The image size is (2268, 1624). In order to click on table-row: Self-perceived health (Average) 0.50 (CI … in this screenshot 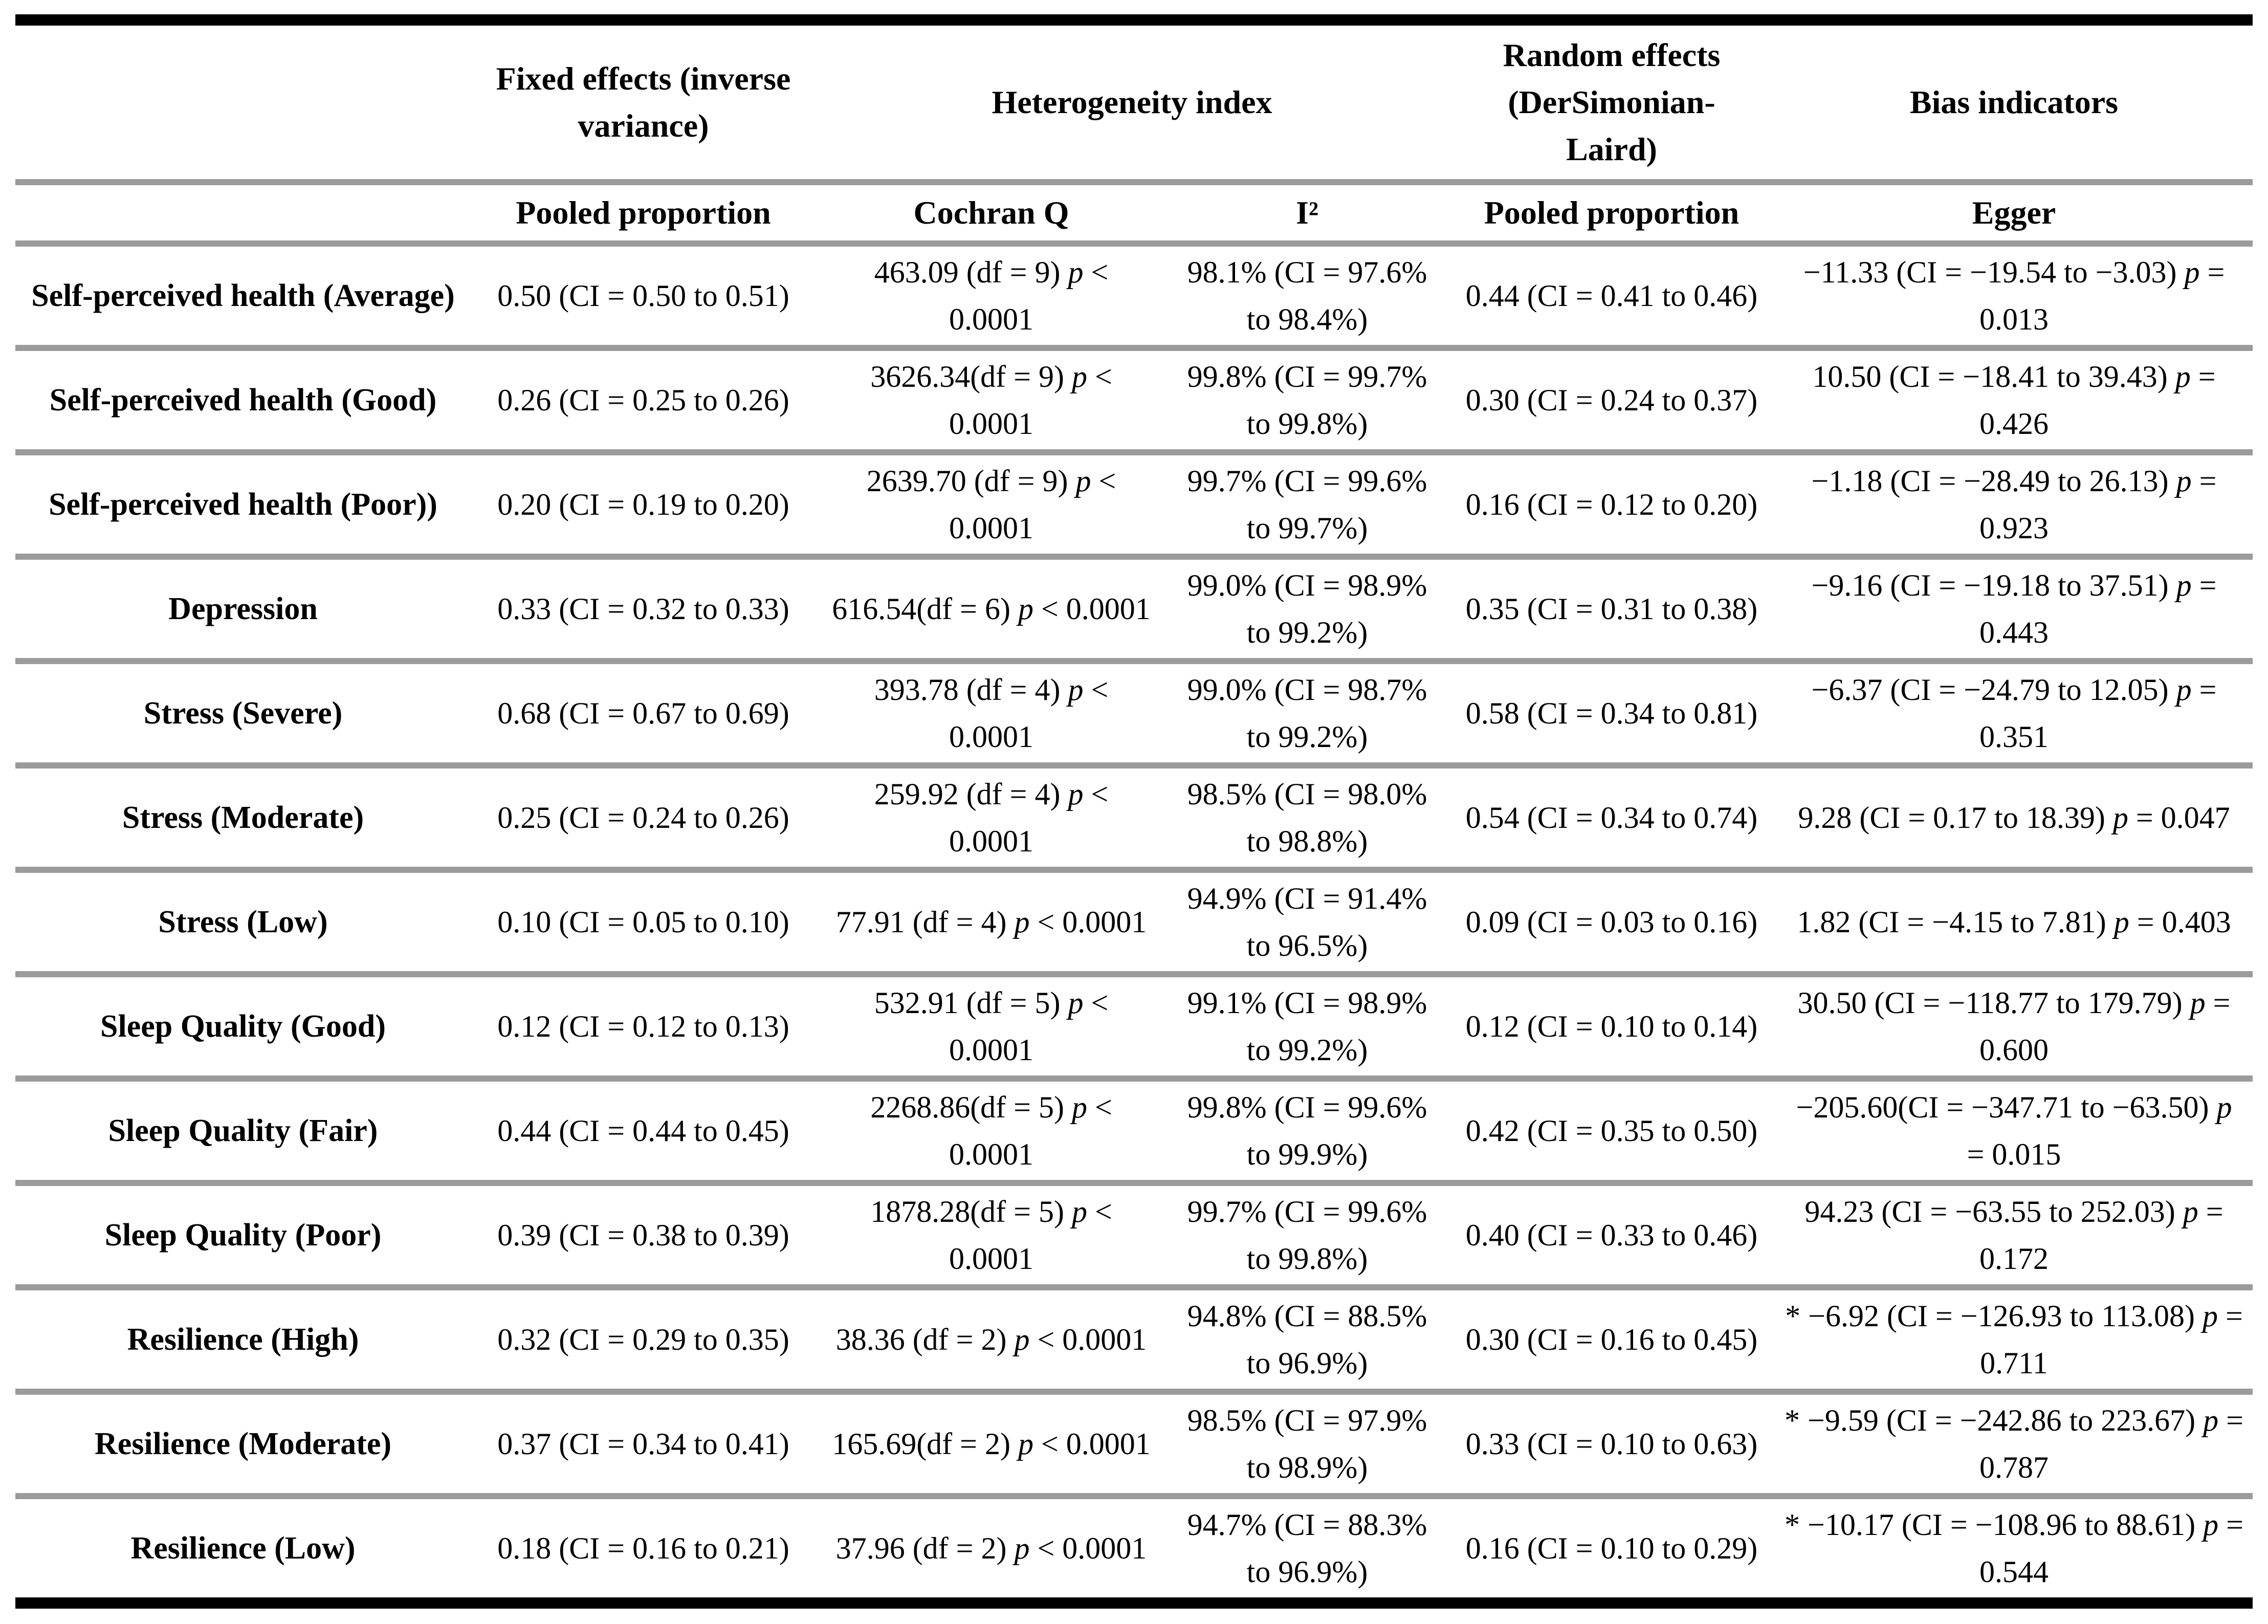, I will do `click(1134, 296)`.